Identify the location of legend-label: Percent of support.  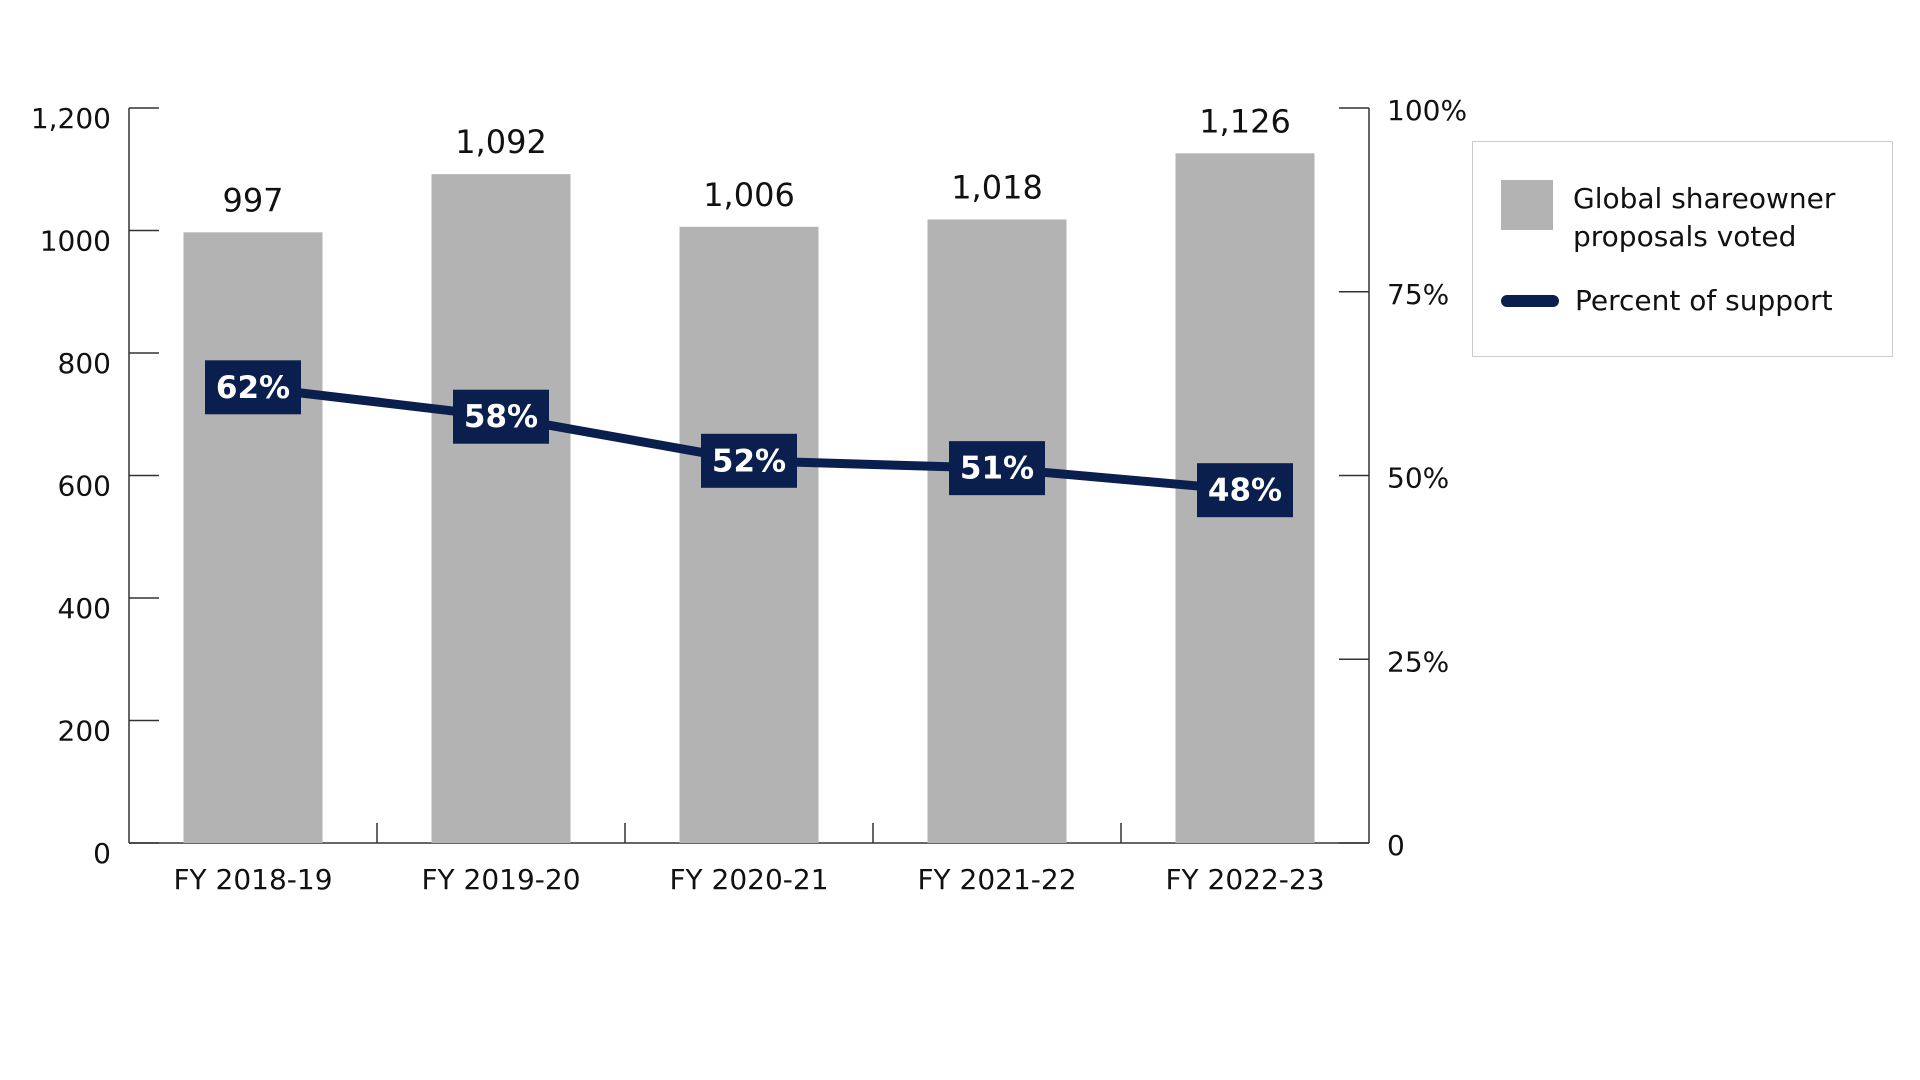
(1704, 300).